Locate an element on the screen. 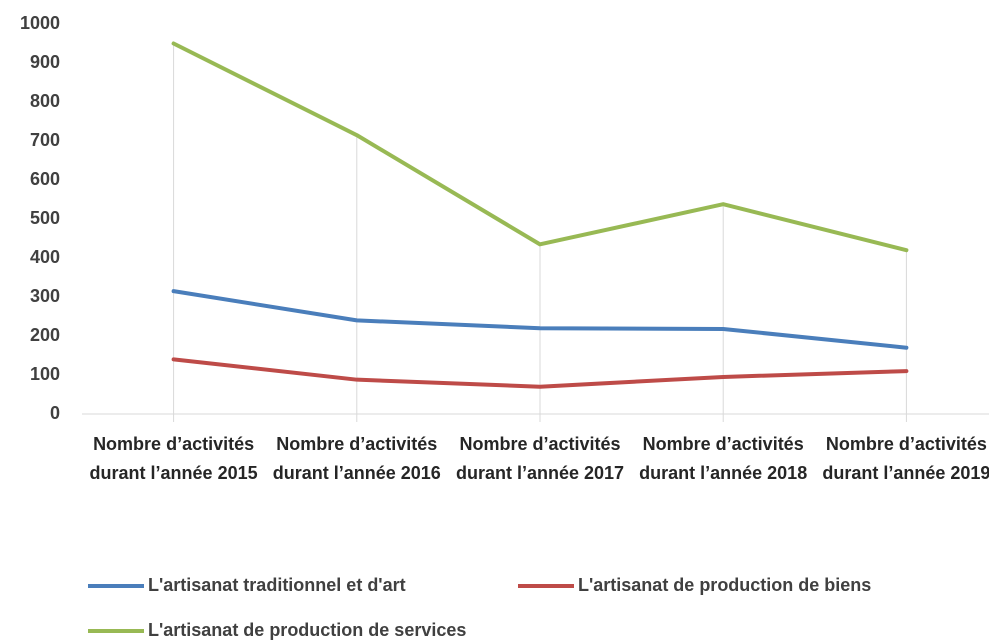  x-tick-label: Nombre d’activités durant l’année 2018 is located at coordinates (723, 458).